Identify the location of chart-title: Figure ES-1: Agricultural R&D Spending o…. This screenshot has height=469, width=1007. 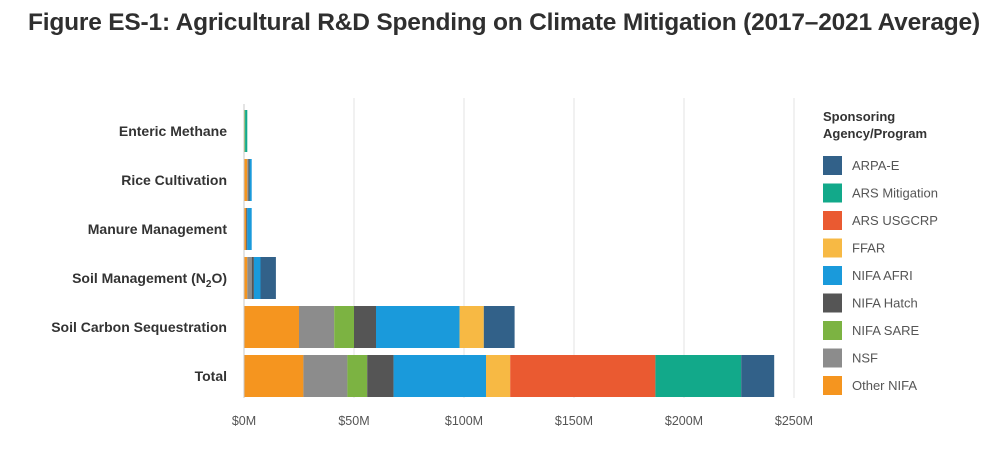
(504, 22).